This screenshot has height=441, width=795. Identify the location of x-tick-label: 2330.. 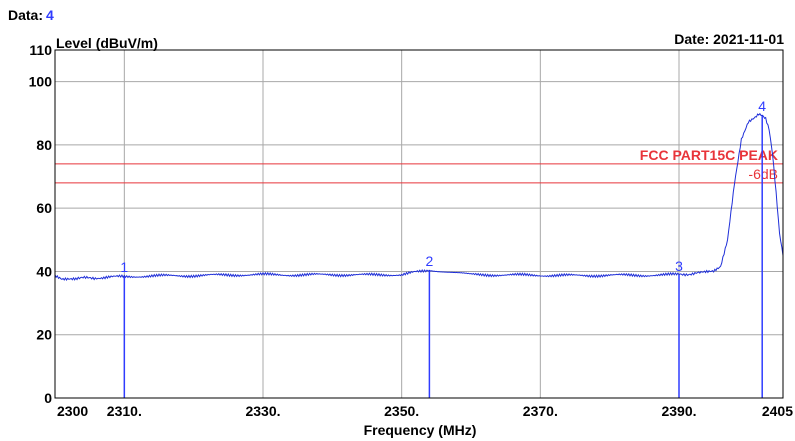
(262, 411).